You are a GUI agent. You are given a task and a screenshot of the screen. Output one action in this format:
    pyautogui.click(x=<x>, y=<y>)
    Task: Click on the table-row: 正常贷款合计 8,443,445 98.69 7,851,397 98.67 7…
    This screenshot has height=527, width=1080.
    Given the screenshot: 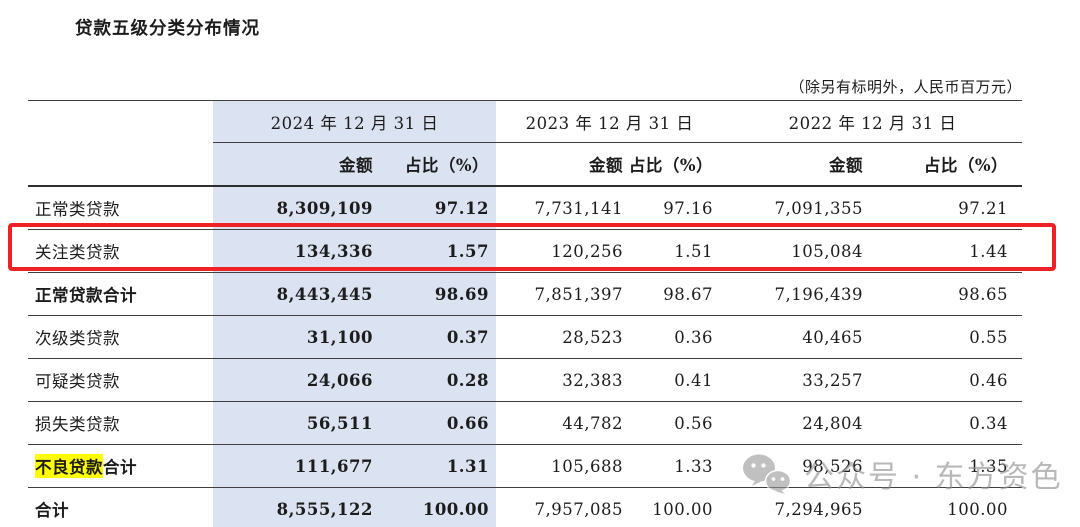 What is the action you would take?
    pyautogui.click(x=525, y=294)
    